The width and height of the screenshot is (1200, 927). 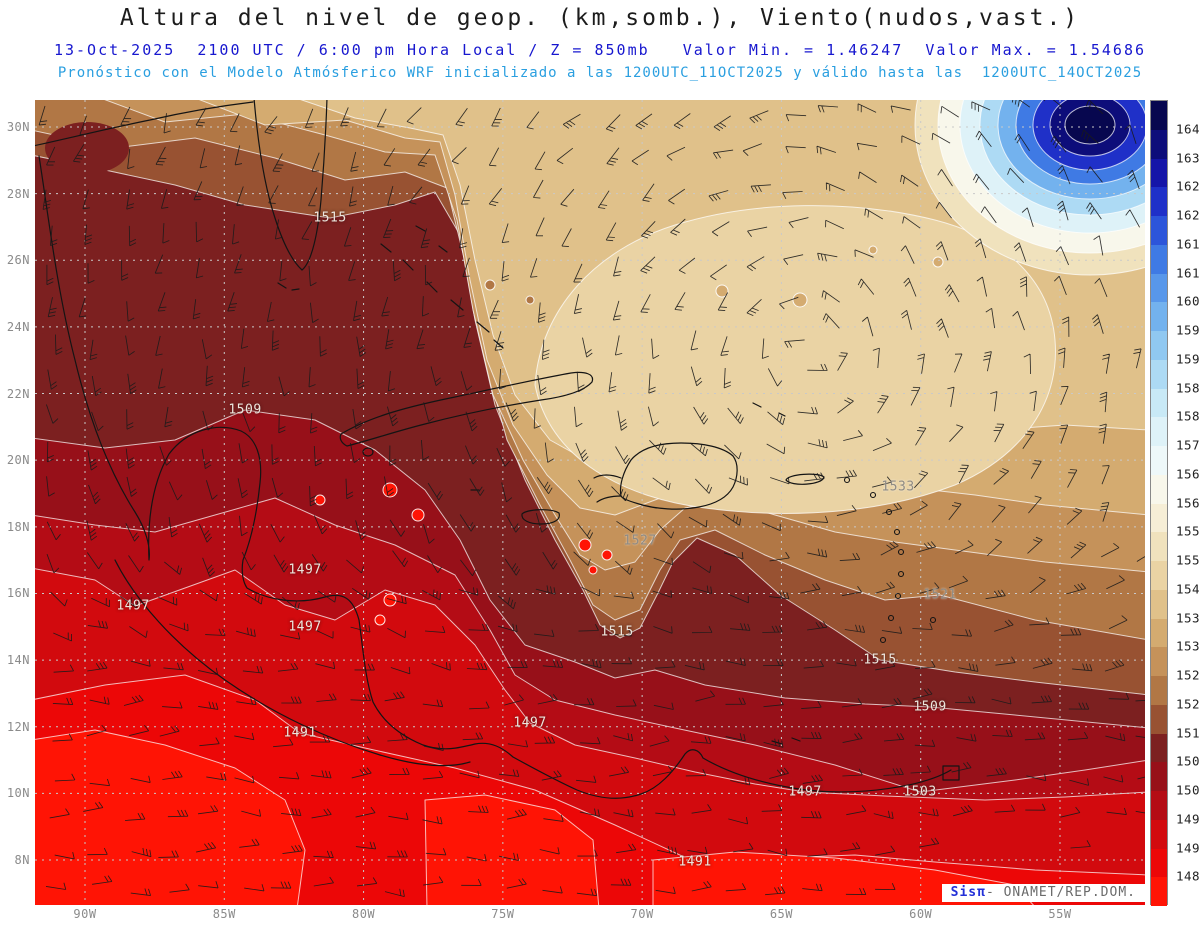 What do you see at coordinates (1188, 847) in the screenshot?
I see `colorbar-tick-label: 1491` at bounding box center [1188, 847].